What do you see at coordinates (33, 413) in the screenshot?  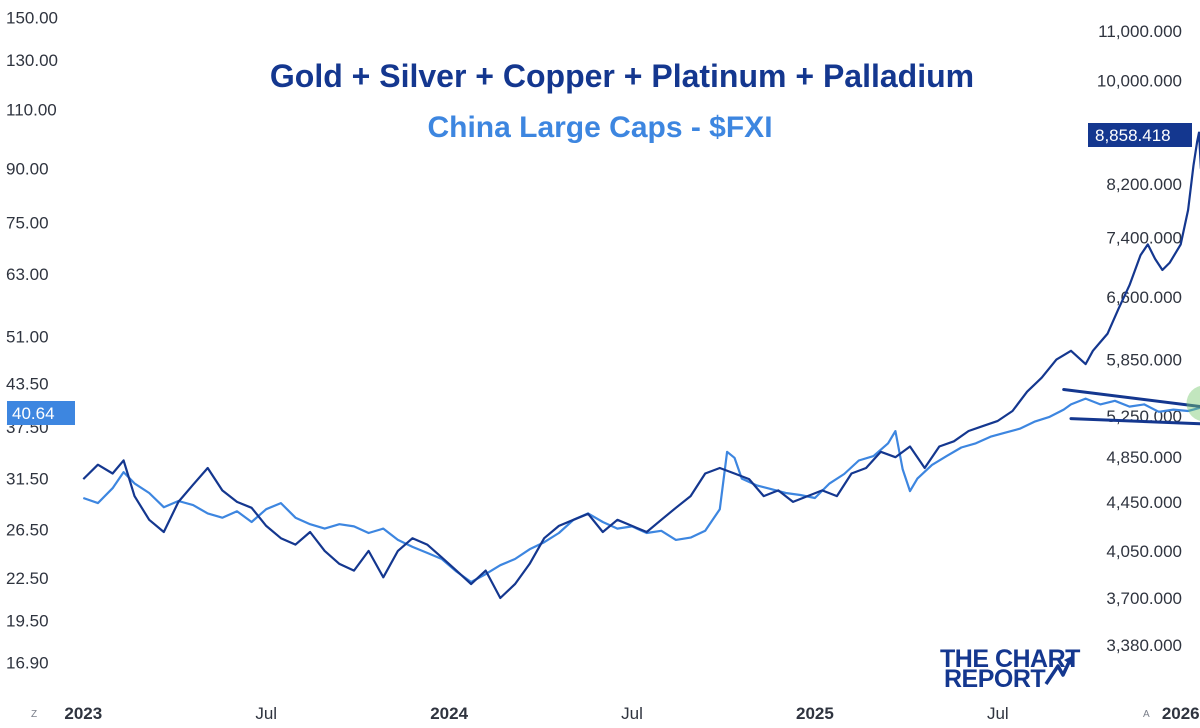 I see `left-last-value-label: 40.64` at bounding box center [33, 413].